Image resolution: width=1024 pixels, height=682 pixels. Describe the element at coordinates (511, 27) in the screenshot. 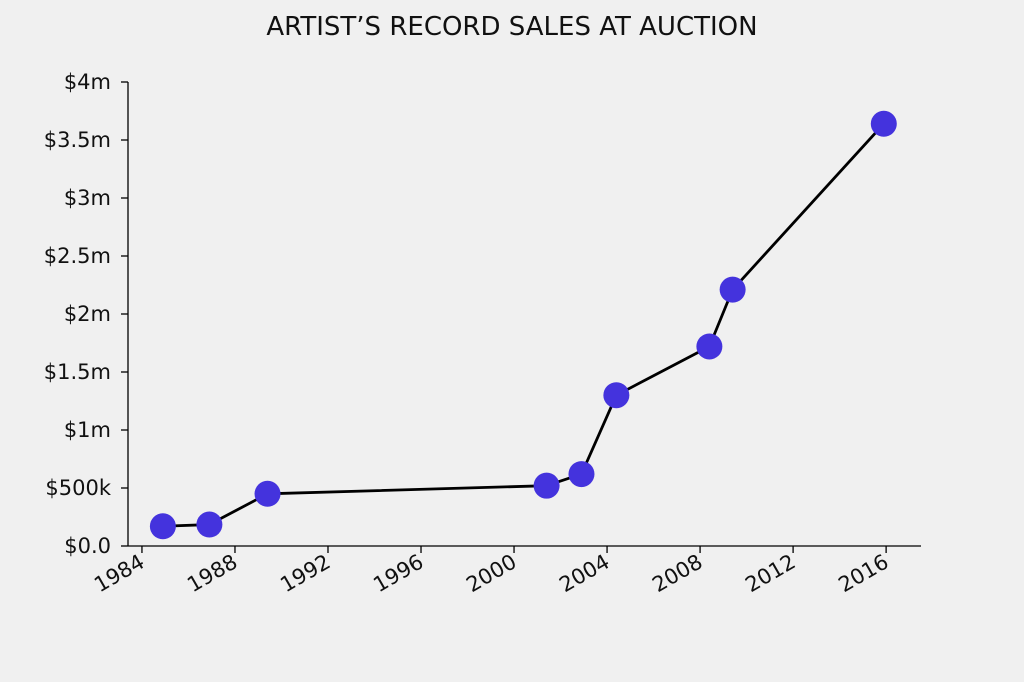

I see `chart-title: ARTIST’S RECORD SALES AT AUCTION` at that location.